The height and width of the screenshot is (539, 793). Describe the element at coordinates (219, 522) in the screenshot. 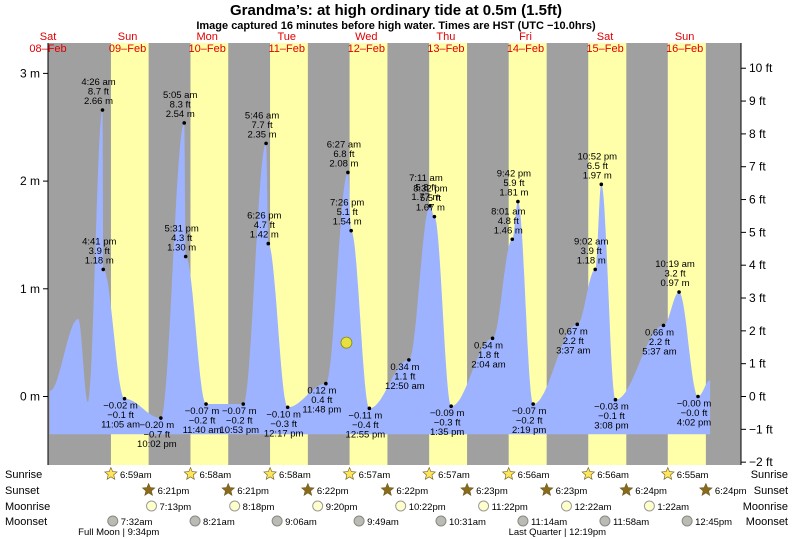

I see `moonset-time: 8:21am` at that location.